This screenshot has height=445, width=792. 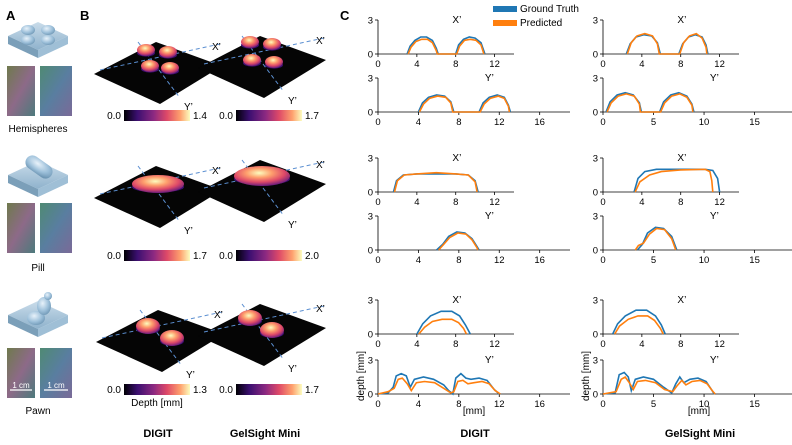 What do you see at coordinates (21, 385) in the screenshot?
I see `scale-bar-label: 1 cm` at bounding box center [21, 385].